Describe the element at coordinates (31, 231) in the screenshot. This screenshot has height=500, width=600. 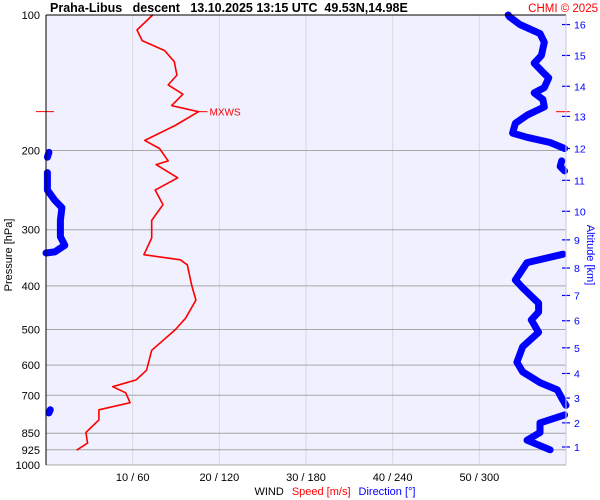
I see `y-tick-label: 300` at that location.